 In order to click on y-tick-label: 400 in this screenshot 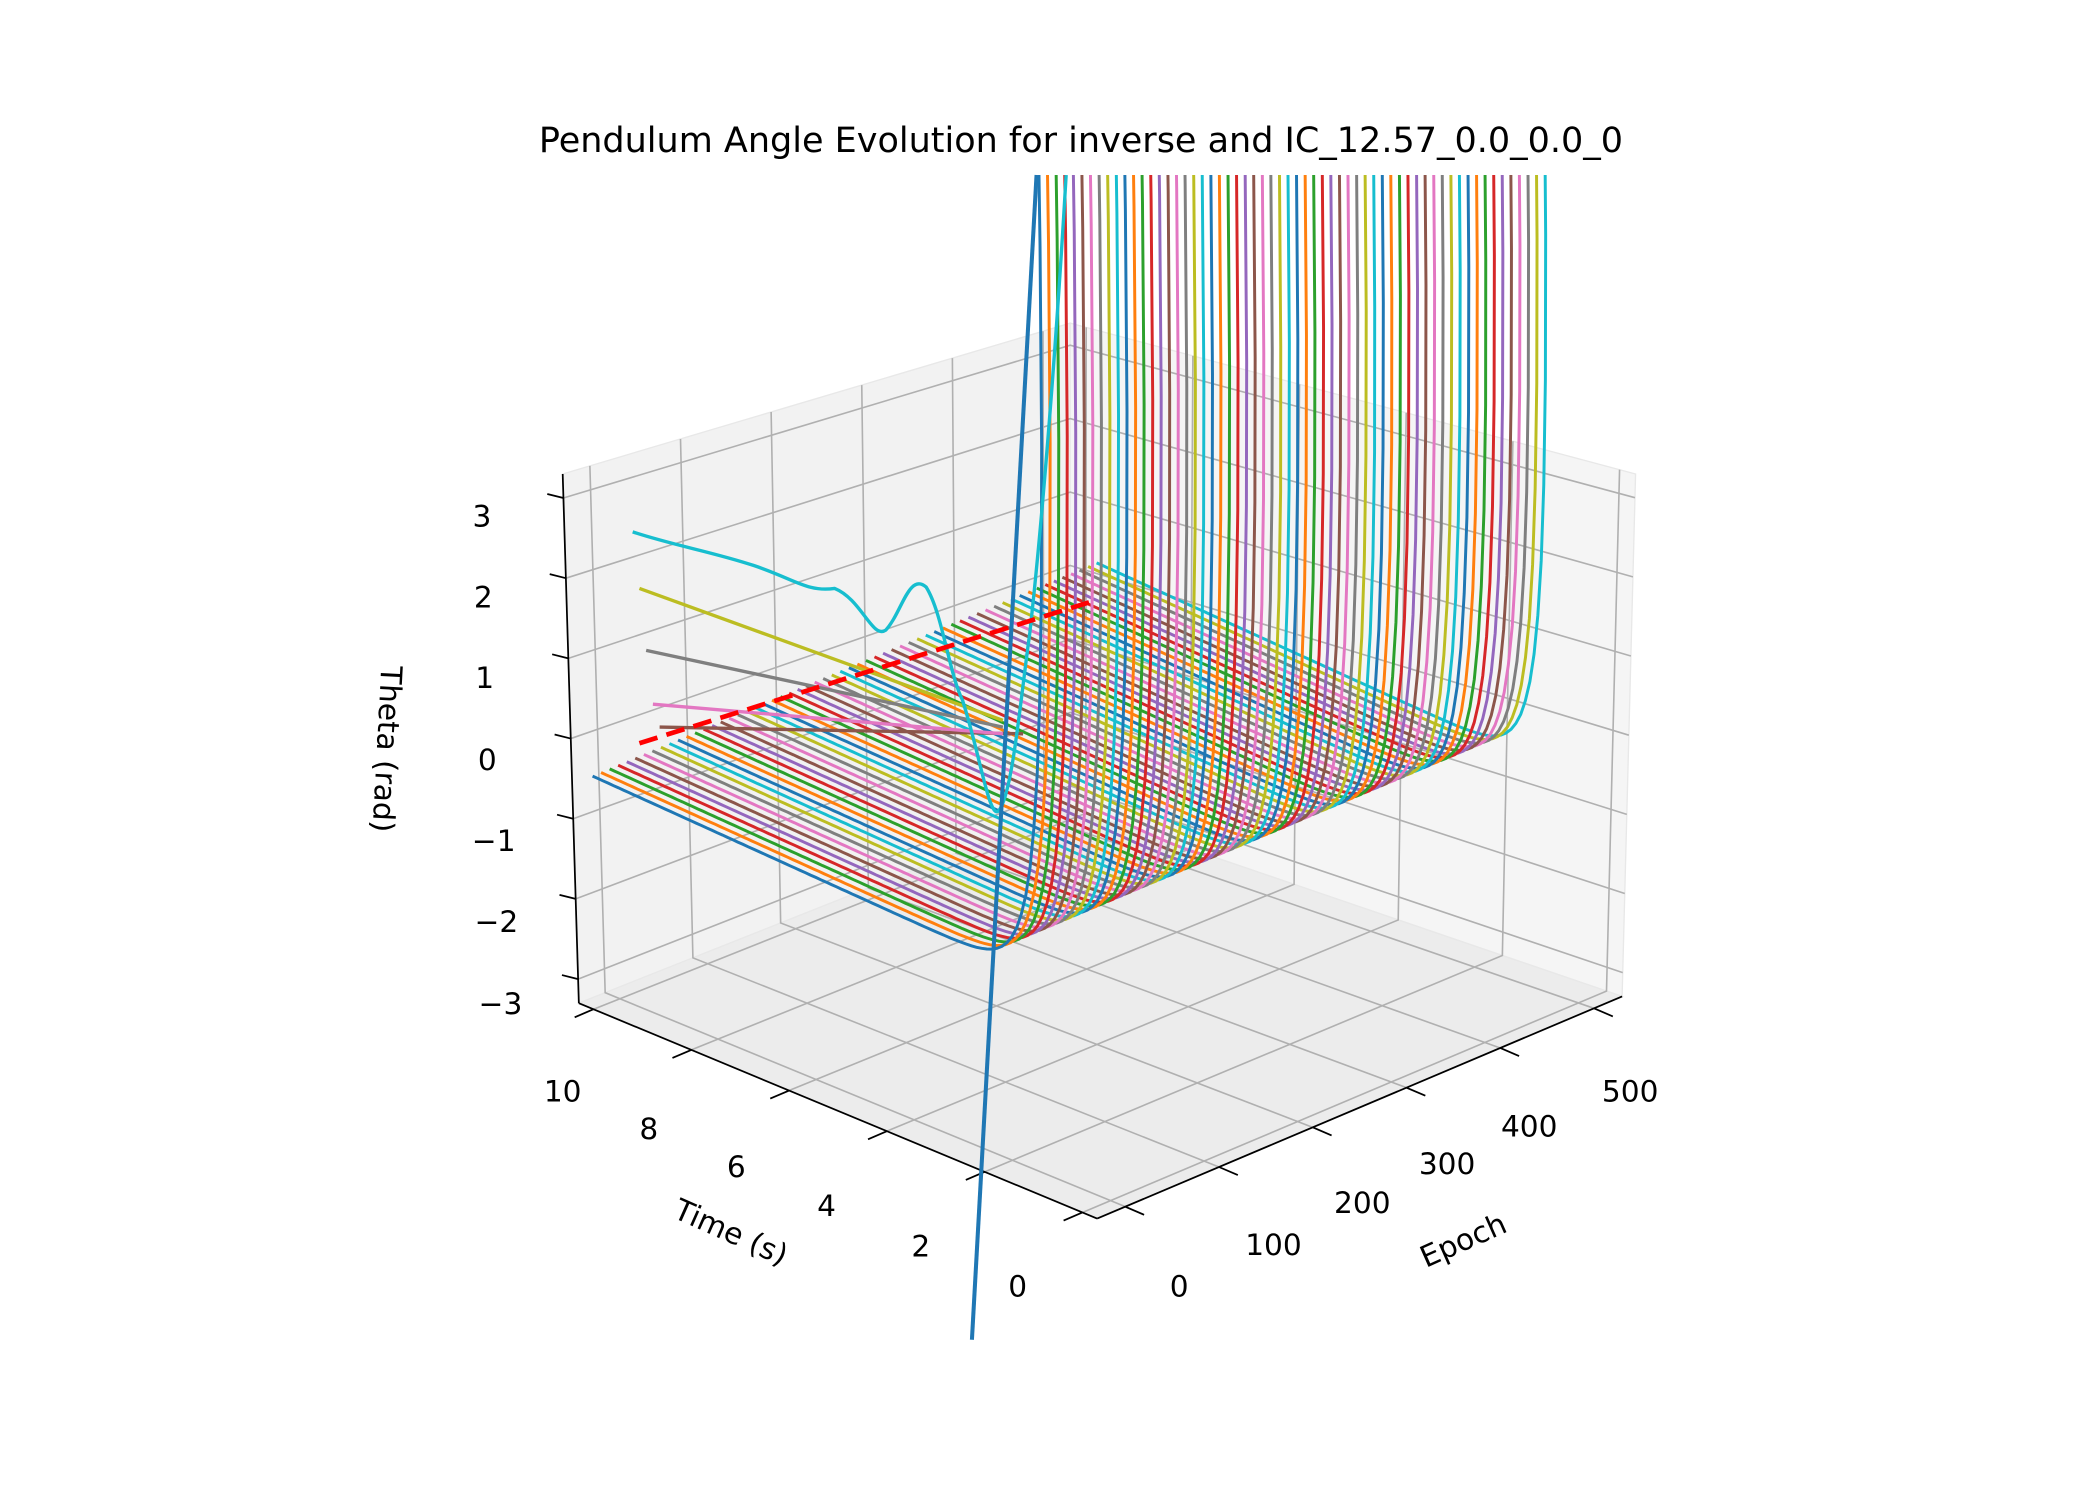, I will do `click(1529, 1126)`.